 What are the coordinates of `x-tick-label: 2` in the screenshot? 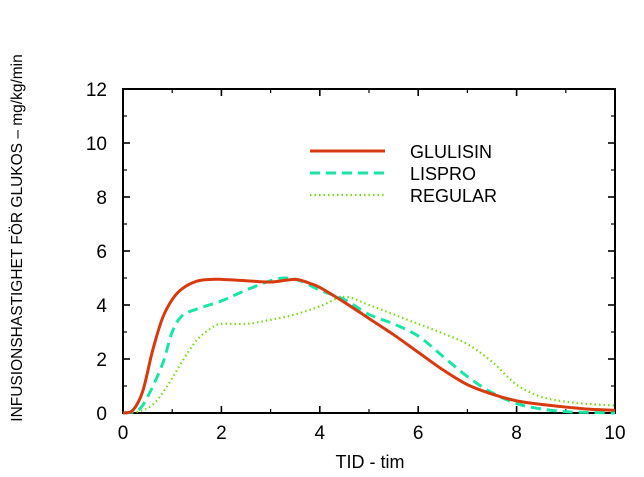 It's located at (221, 433).